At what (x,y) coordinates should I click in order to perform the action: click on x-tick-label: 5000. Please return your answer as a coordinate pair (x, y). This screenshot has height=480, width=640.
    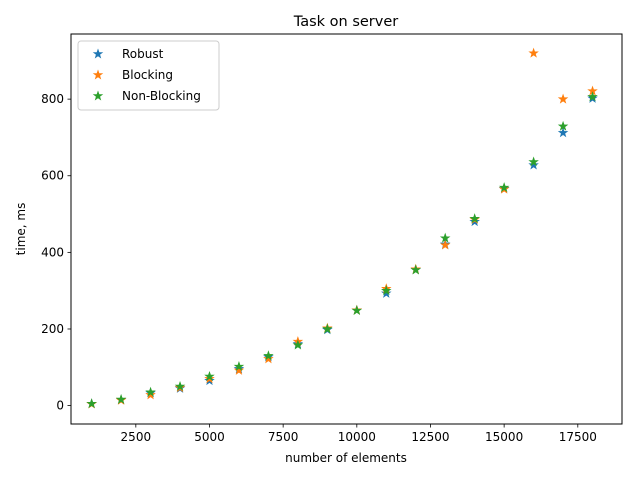
    Looking at the image, I should click on (209, 437).